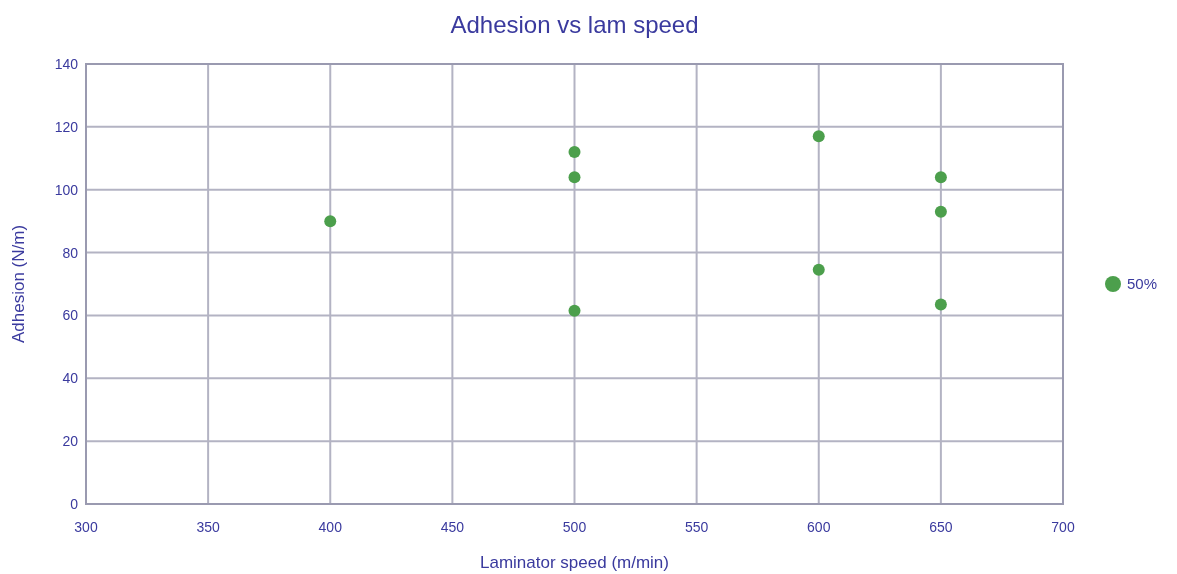 The width and height of the screenshot is (1177, 574). I want to click on x-tick-label: 400, so click(330, 527).